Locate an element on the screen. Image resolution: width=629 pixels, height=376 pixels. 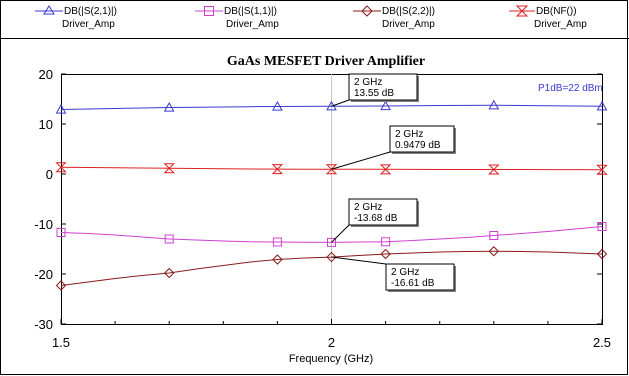
callout-value: 0.9479 dB is located at coordinates (418, 145).